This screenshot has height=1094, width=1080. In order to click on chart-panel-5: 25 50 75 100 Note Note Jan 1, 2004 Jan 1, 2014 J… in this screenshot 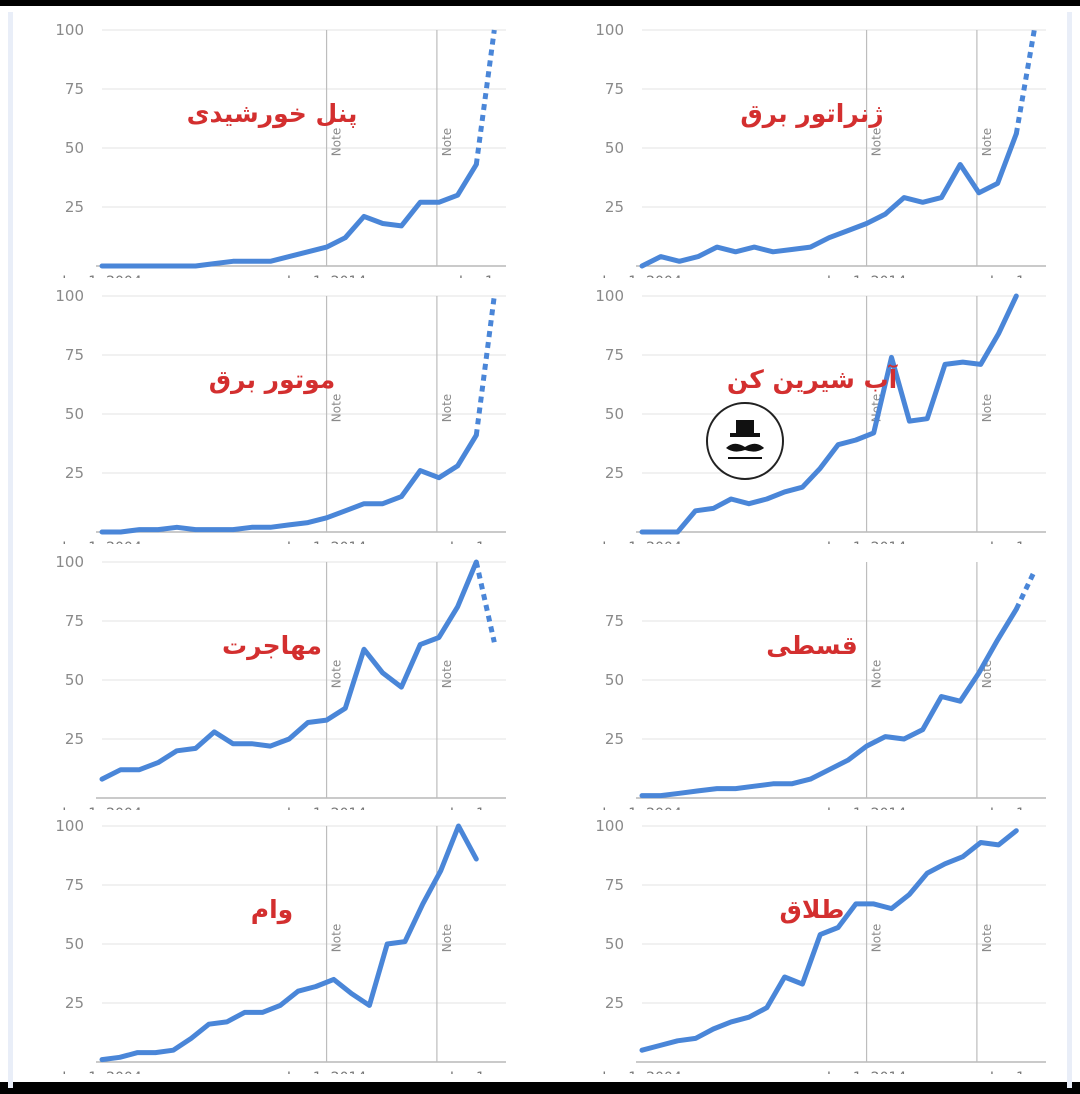, I will do `click(270, 678)`.